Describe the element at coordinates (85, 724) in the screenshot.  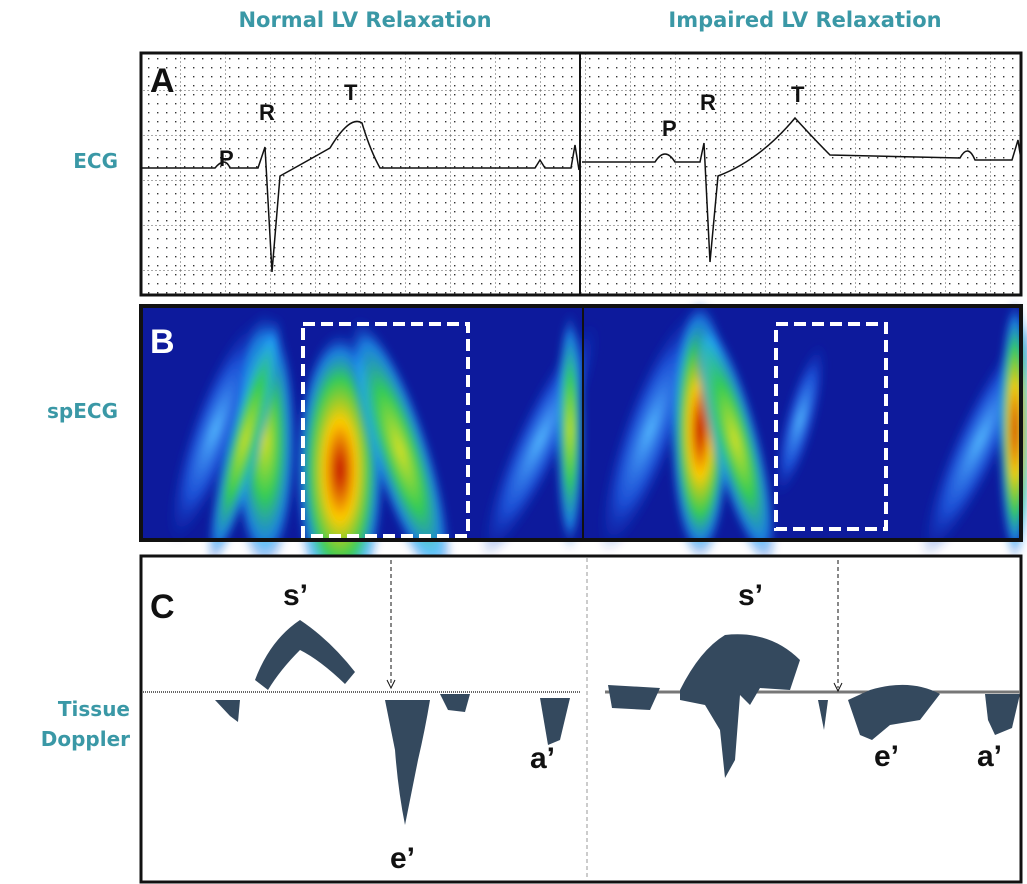
I see `row-label-text: Tissue Doppler` at that location.